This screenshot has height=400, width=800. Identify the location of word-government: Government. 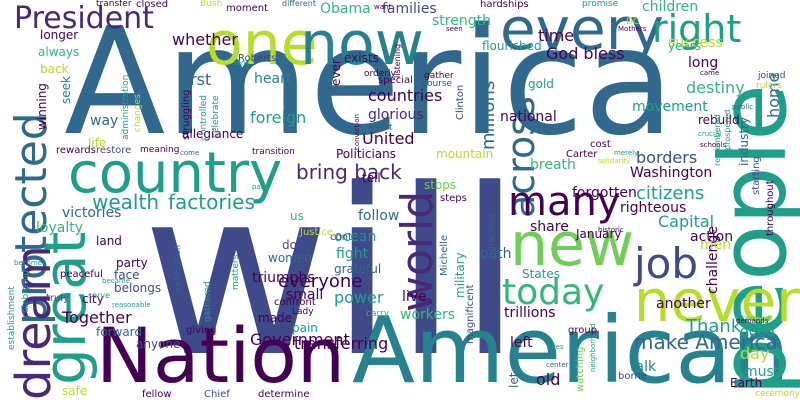
(300, 339).